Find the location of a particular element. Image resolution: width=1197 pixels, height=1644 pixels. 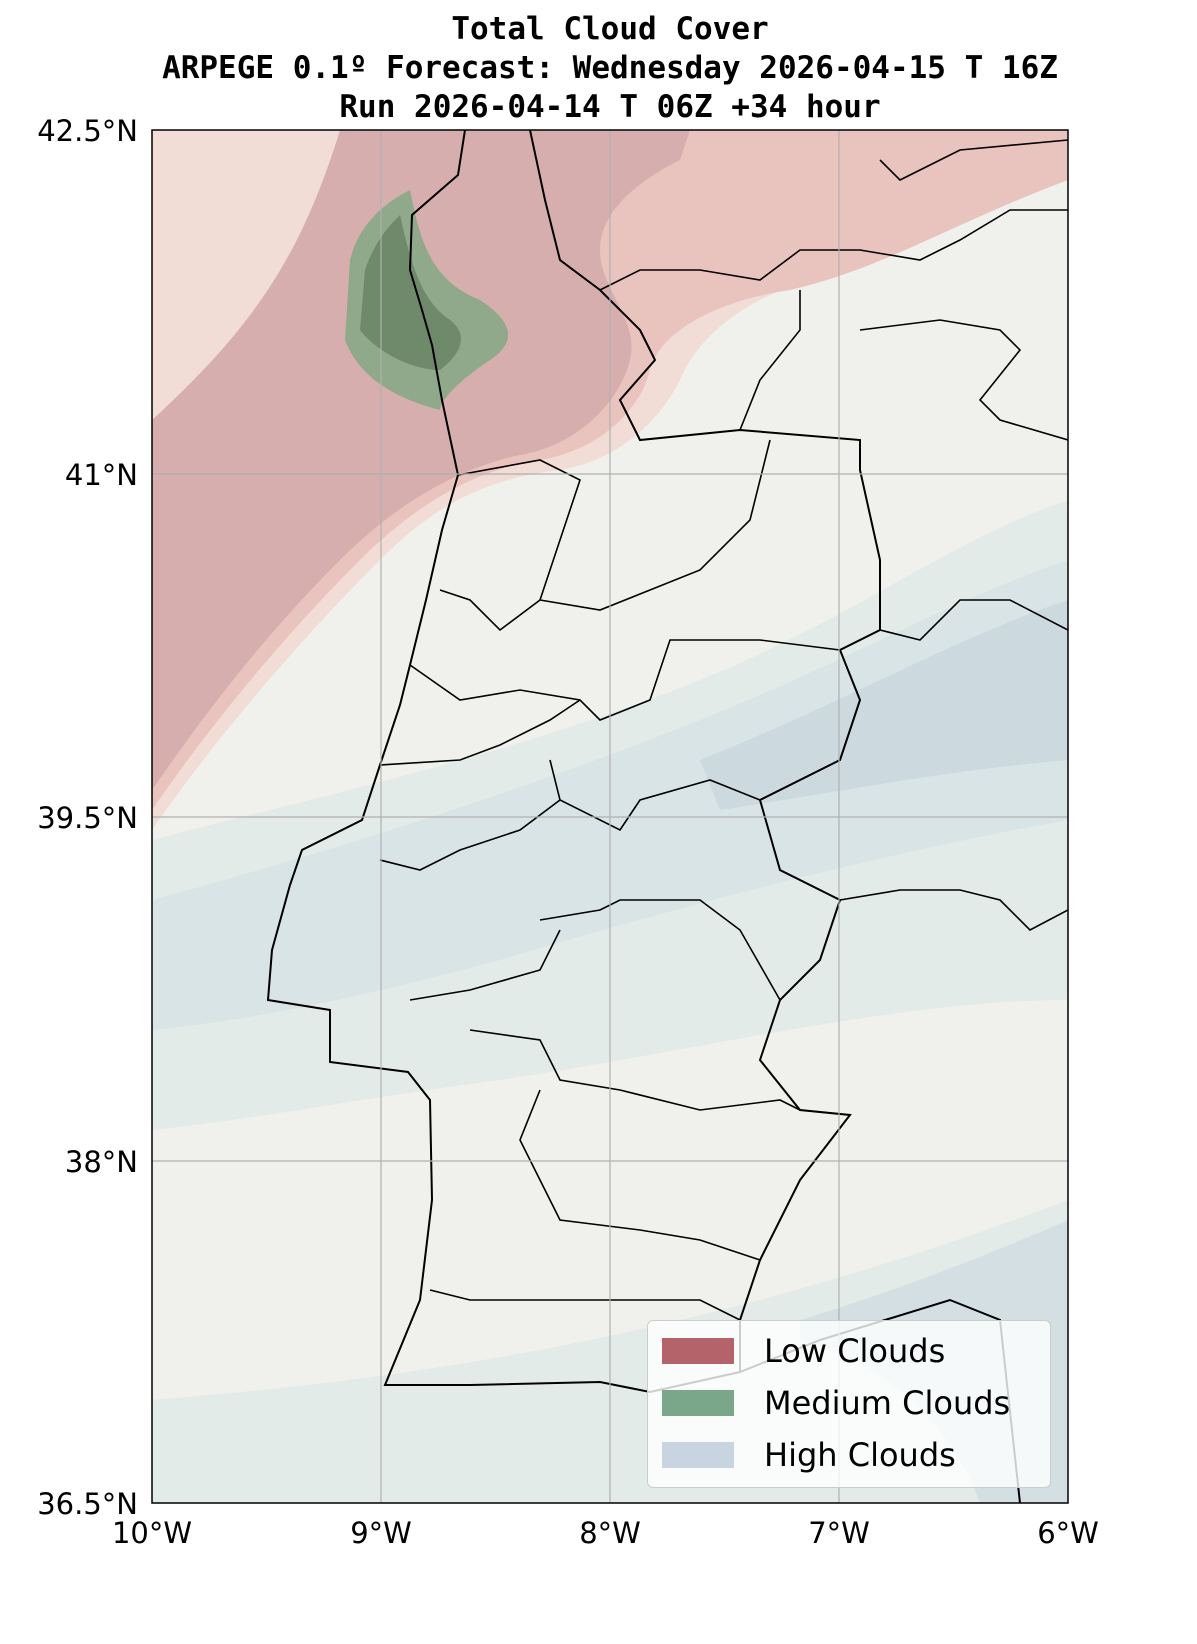

lon-tick: 10°W is located at coordinates (152, 1533).